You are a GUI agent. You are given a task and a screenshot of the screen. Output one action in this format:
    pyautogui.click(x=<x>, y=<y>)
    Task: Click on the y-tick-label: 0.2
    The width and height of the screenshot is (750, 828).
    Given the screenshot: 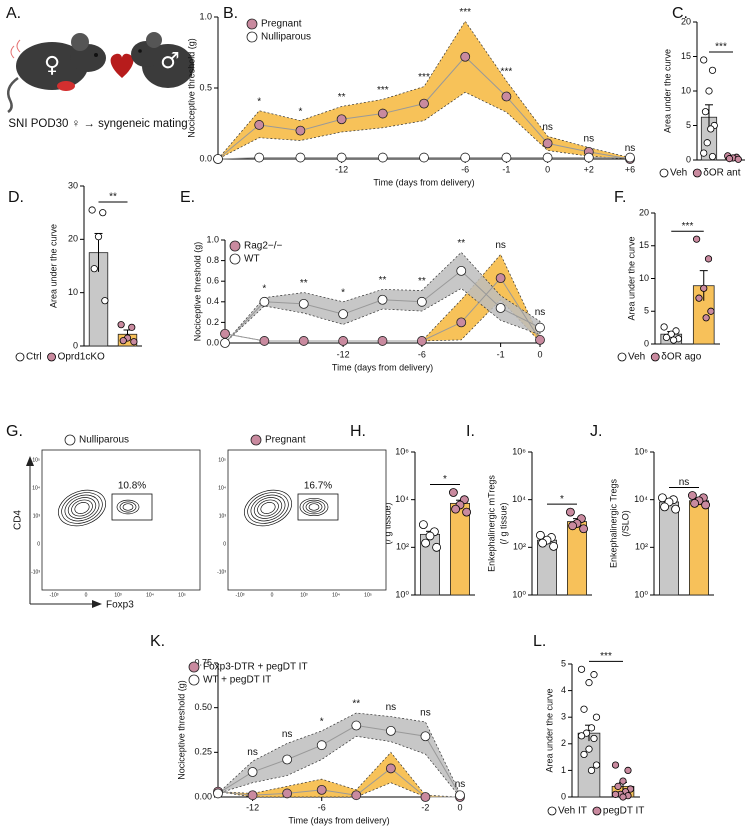 What is the action you would take?
    pyautogui.click(x=212, y=322)
    